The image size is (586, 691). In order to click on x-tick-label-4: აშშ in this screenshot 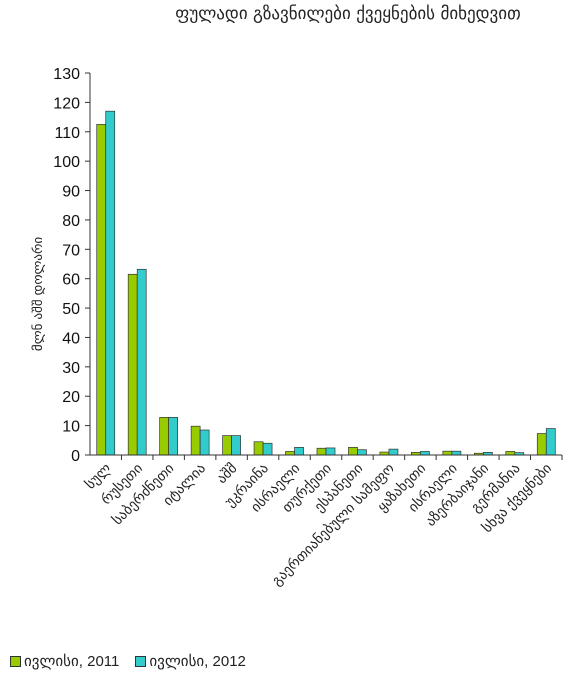, I will do `click(227, 474)`.